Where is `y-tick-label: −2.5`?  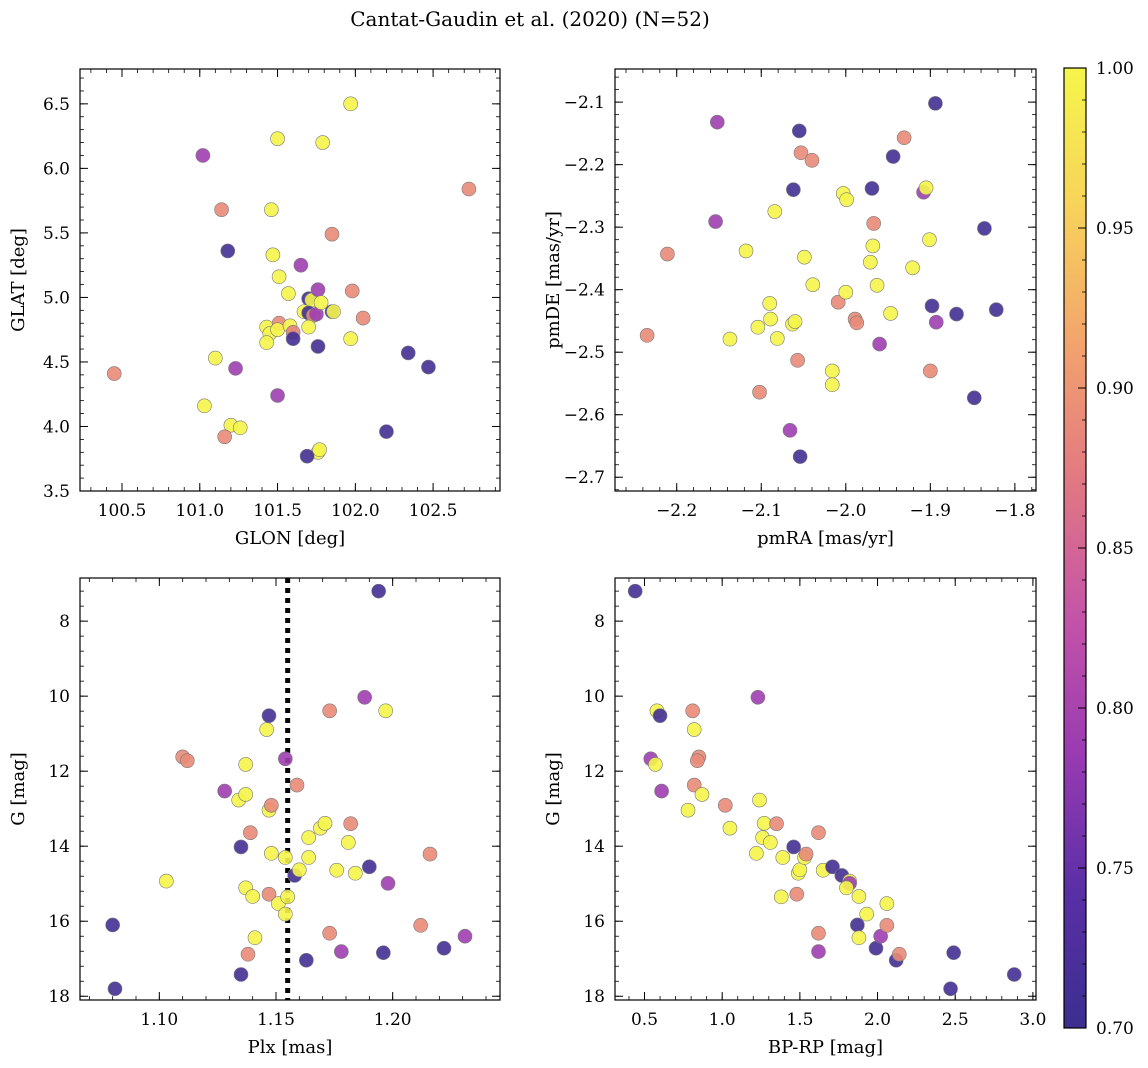 y-tick-label: −2.5 is located at coordinates (584, 353).